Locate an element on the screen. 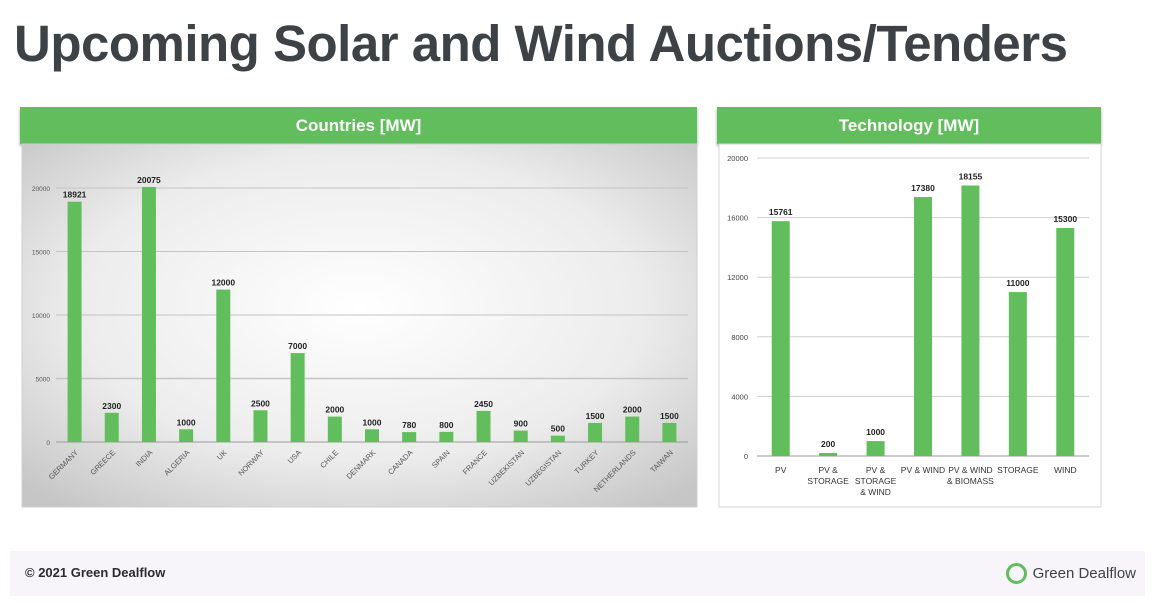 The image size is (1155, 605). countries-data-label-netherlands: 2000 is located at coordinates (632, 410).